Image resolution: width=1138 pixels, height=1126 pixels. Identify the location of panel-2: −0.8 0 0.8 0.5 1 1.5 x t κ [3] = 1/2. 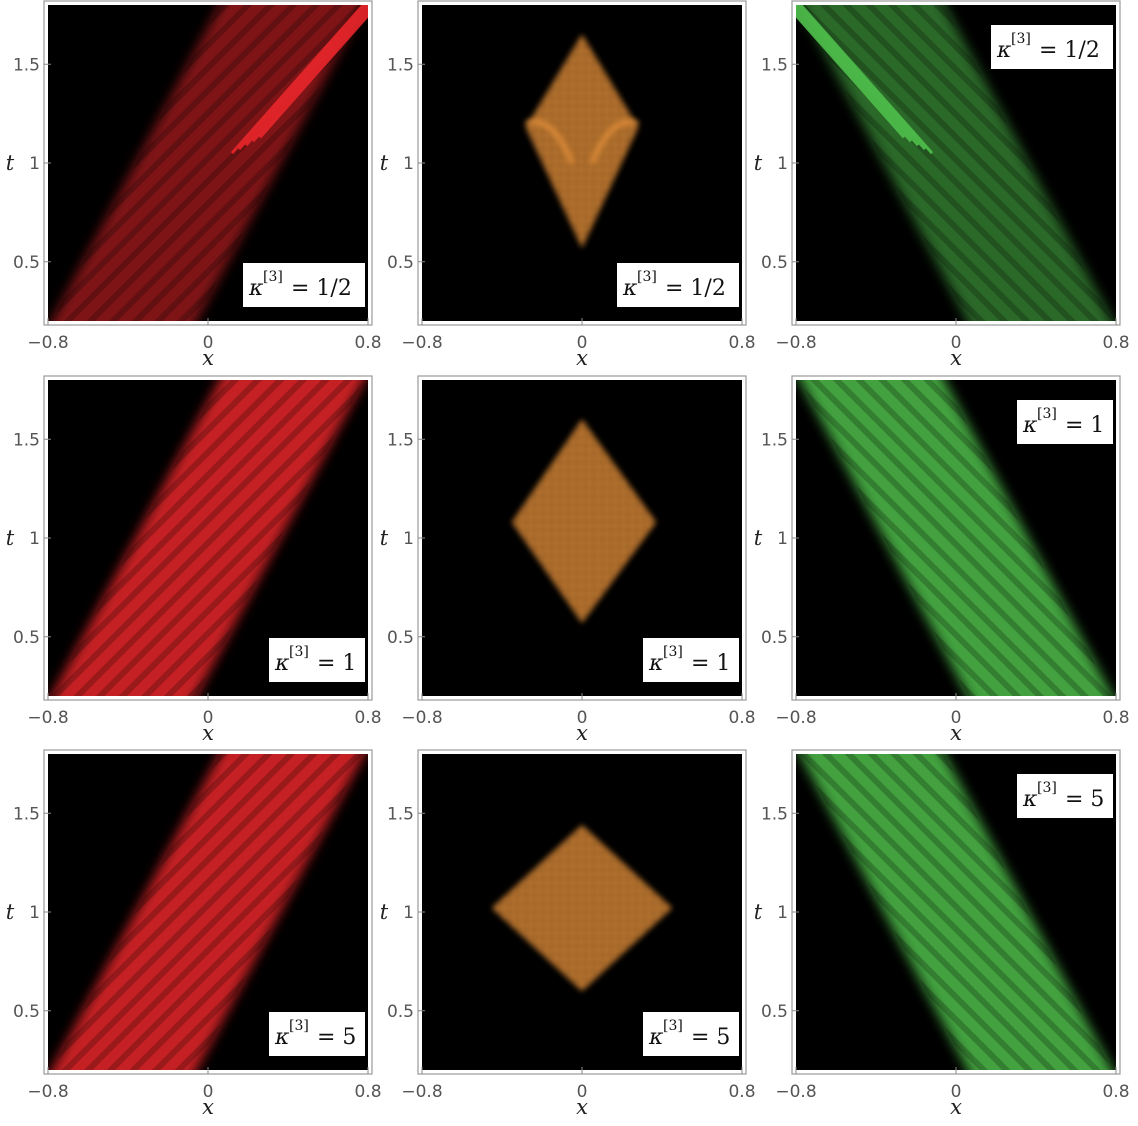
(568, 185).